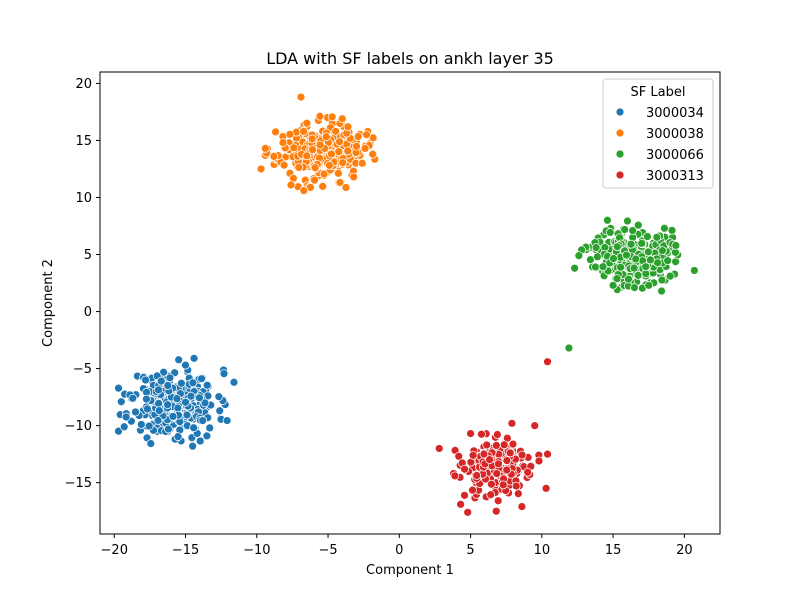  I want to click on legend-marker, so click(620, 154).